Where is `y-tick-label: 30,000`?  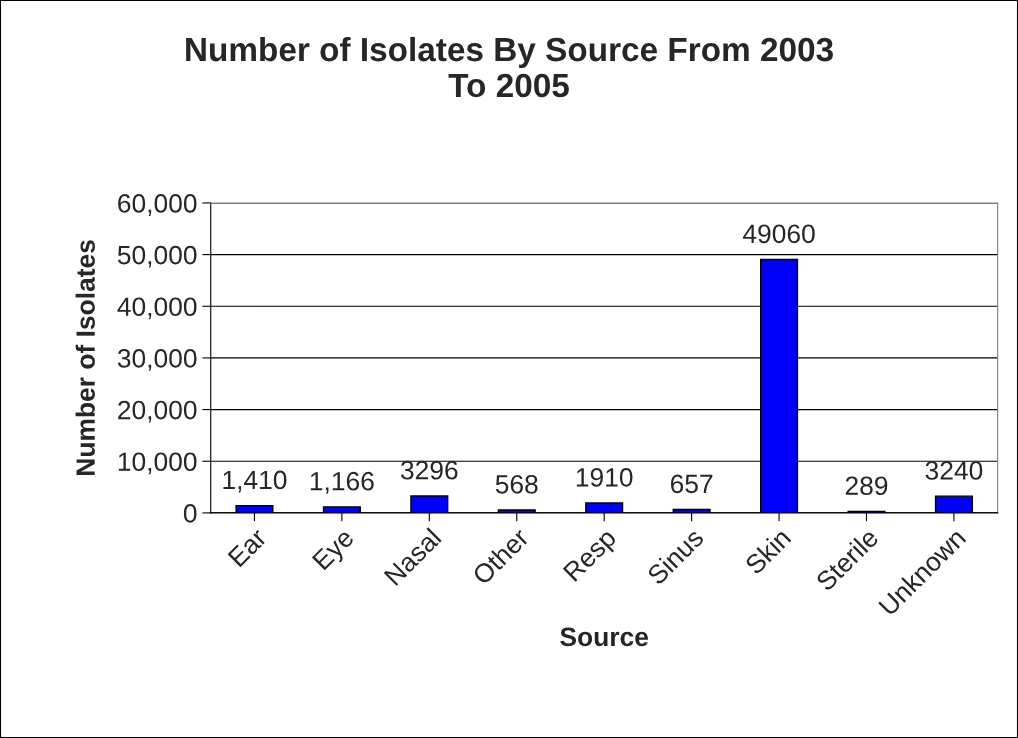
y-tick-label: 30,000 is located at coordinates (157, 360).